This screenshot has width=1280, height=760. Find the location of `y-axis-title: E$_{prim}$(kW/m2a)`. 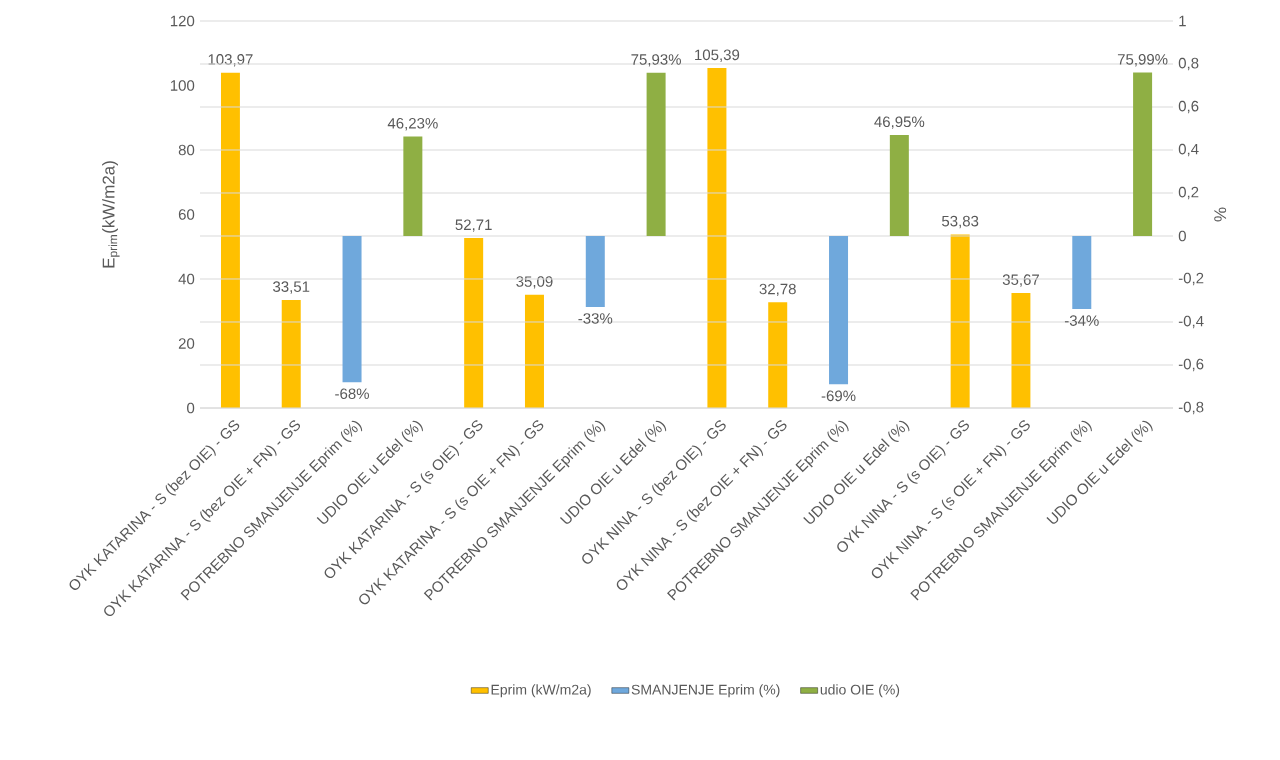

y-axis-title: E$_{prim}$(kW/m2a) is located at coordinates (111, 214).